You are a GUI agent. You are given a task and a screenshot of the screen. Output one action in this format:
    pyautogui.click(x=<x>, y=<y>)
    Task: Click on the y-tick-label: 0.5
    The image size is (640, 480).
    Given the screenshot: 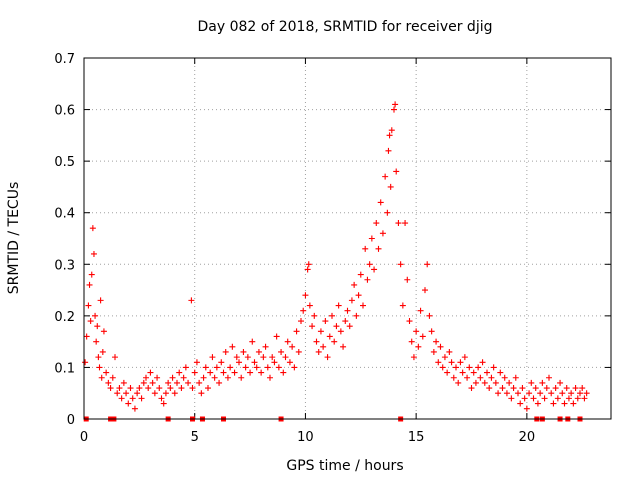 What is the action you would take?
    pyautogui.click(x=64, y=162)
    